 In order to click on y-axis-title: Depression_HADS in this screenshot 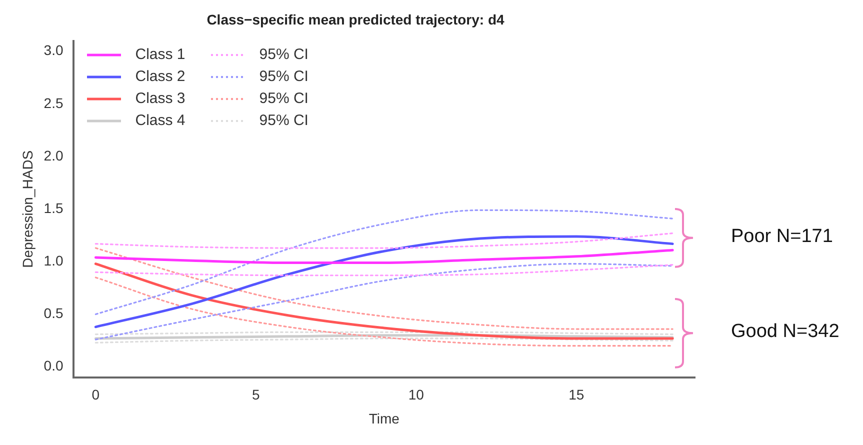, I will do `click(27, 209)`.